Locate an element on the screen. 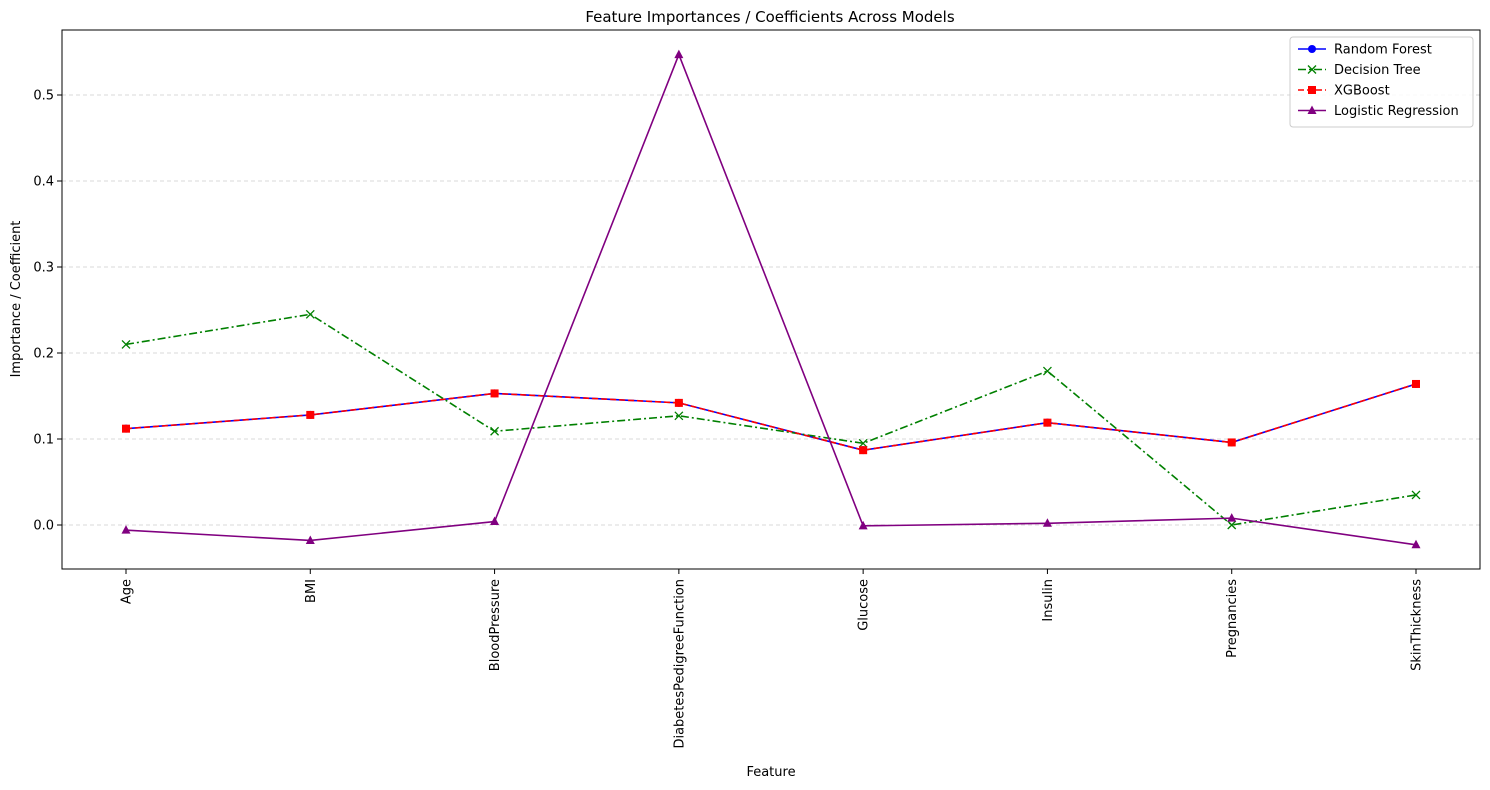 Image resolution: width=1490 pixels, height=790 pixels. legend-label: Random Forest is located at coordinates (1383, 50).